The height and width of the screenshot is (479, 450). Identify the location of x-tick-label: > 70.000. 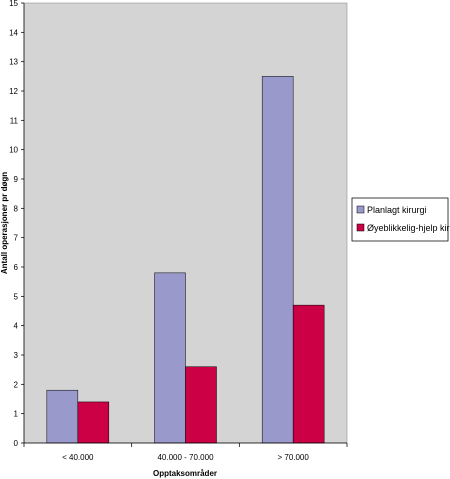
(293, 457).